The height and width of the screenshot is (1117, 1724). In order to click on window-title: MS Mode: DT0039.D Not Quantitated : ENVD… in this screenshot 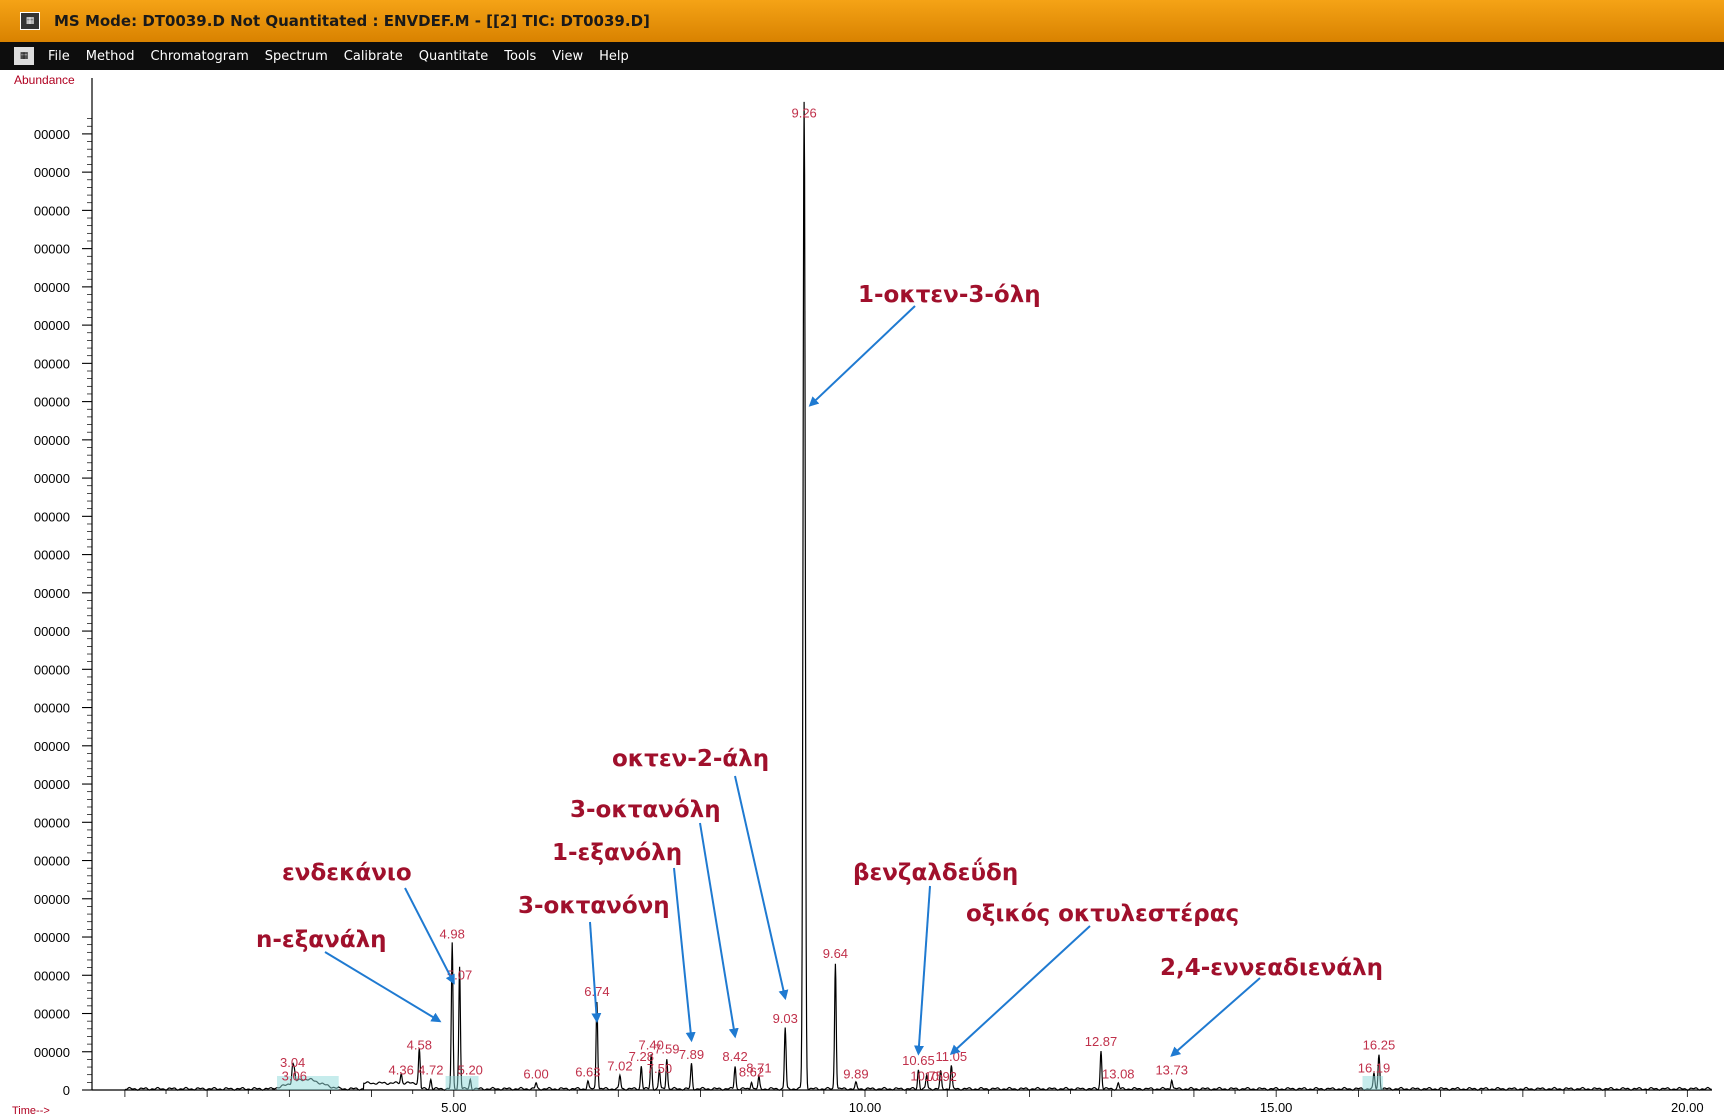, I will do `click(352, 21)`.